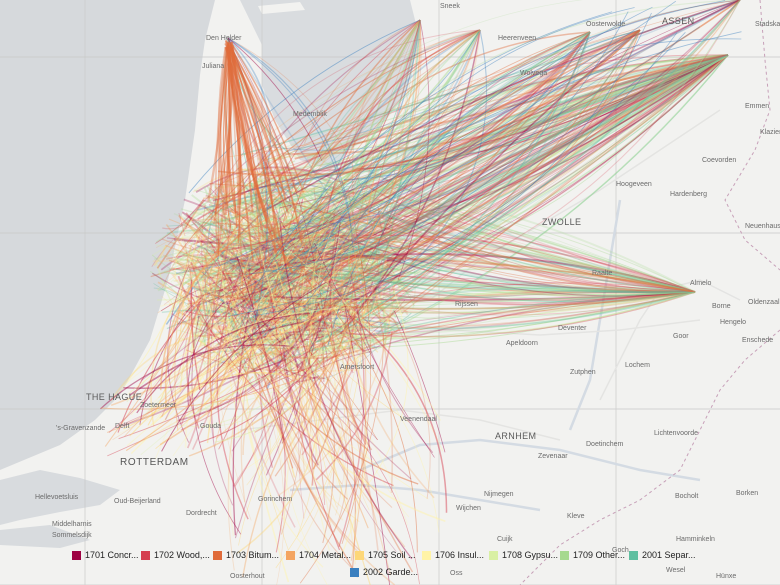 The height and width of the screenshot is (585, 780). I want to click on place-label: Stadskanaal, so click(767, 24).